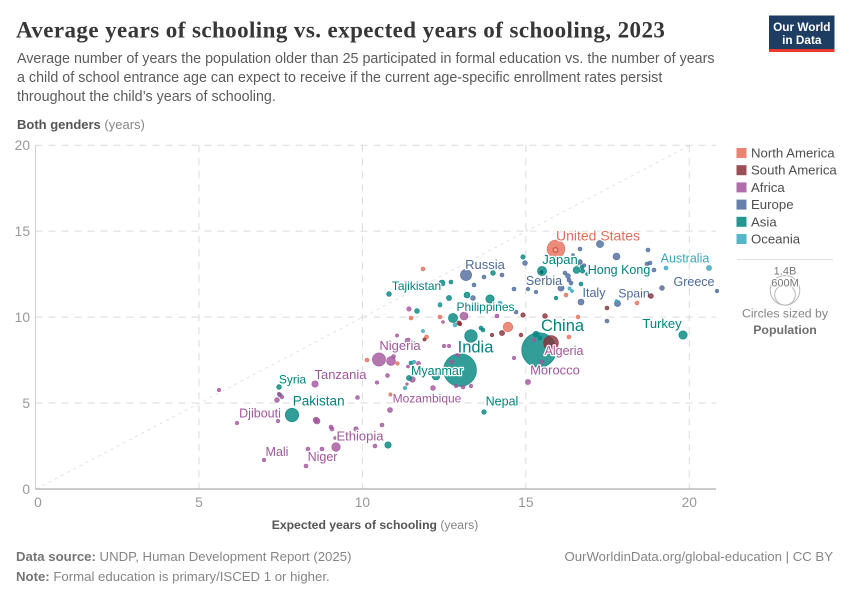 The image size is (850, 605). What do you see at coordinates (563, 326) in the screenshot?
I see `svg-text: China` at bounding box center [563, 326].